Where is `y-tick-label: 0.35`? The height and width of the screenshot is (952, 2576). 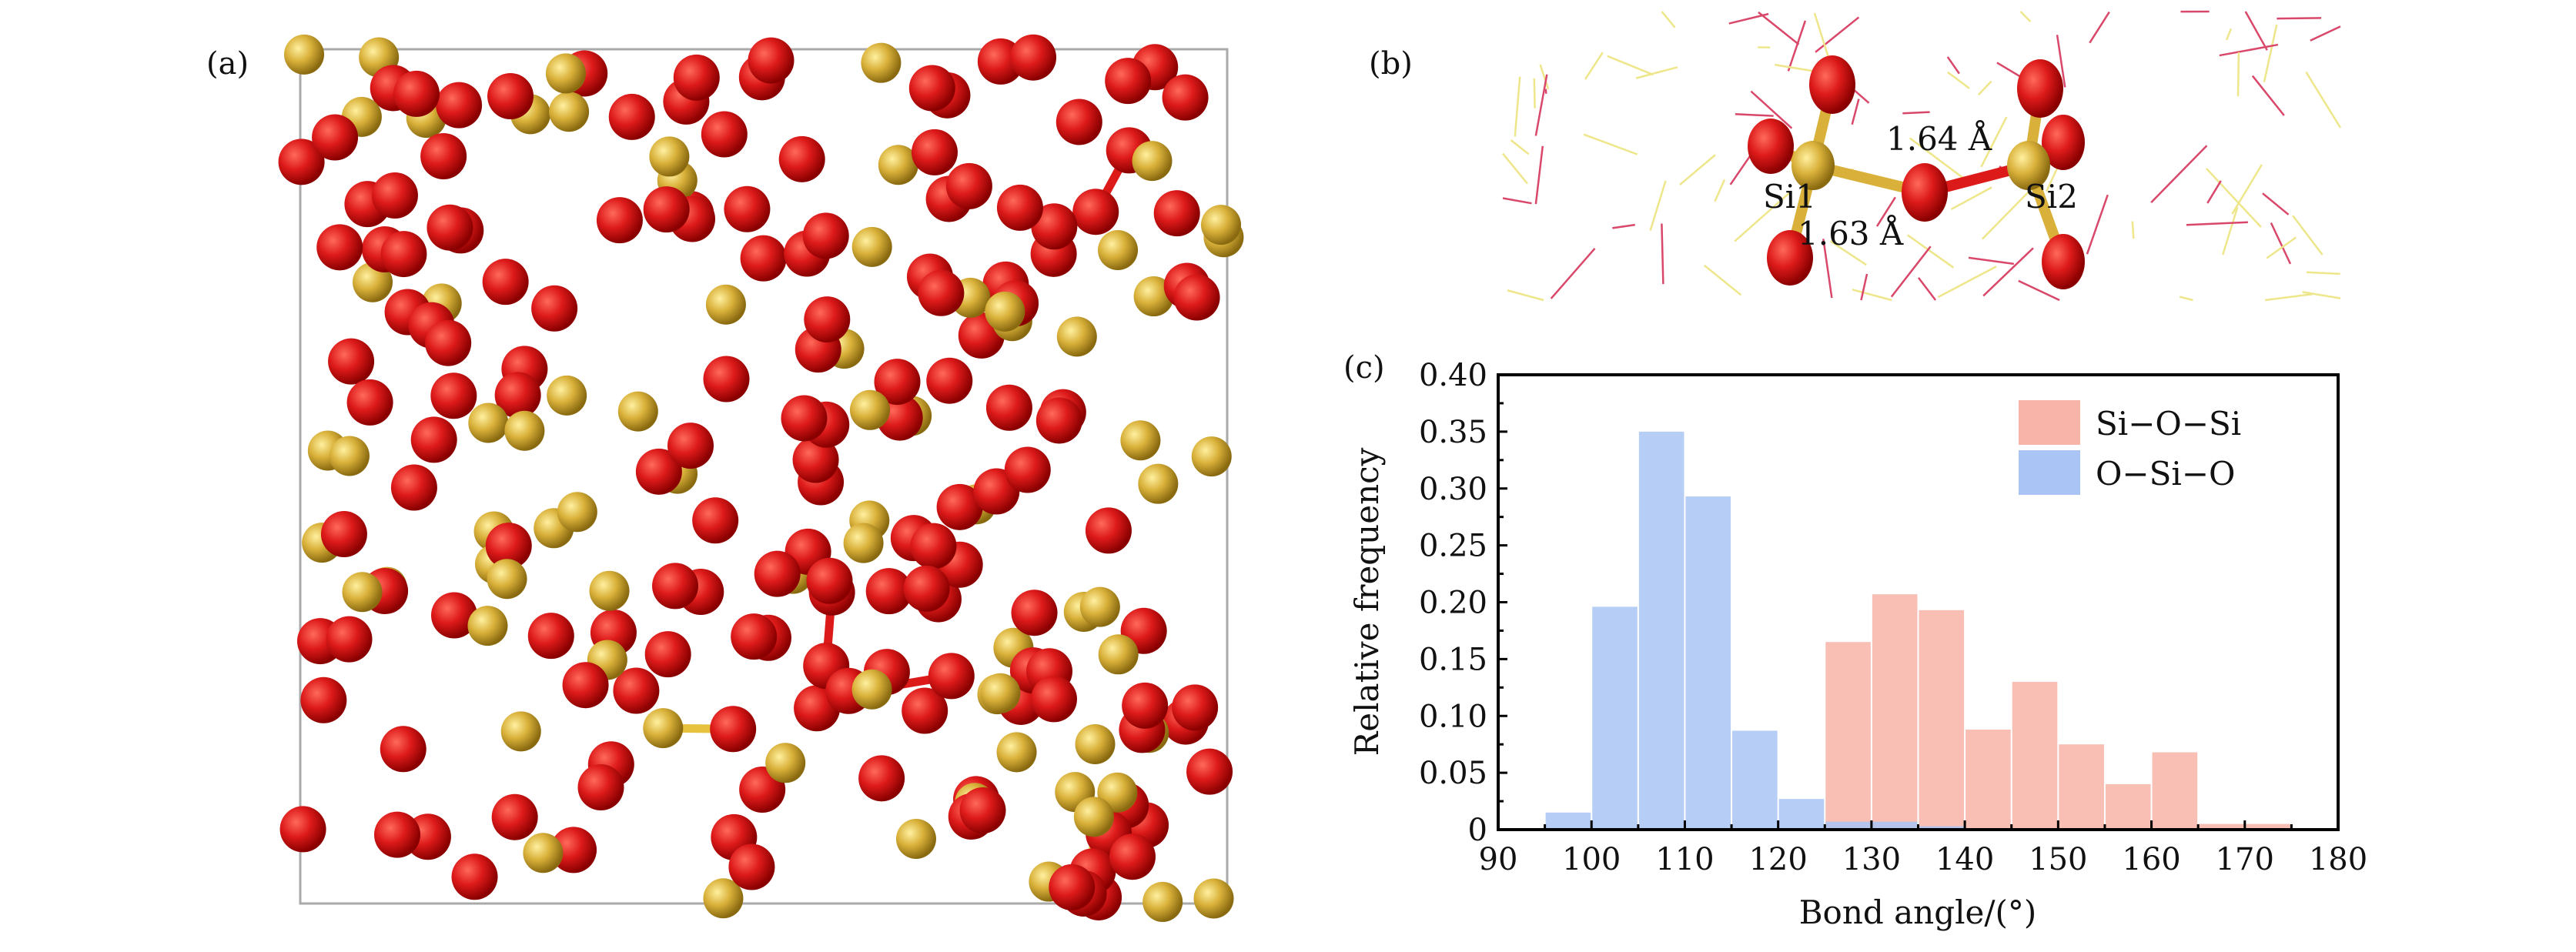 y-tick-label: 0.35 is located at coordinates (1453, 433).